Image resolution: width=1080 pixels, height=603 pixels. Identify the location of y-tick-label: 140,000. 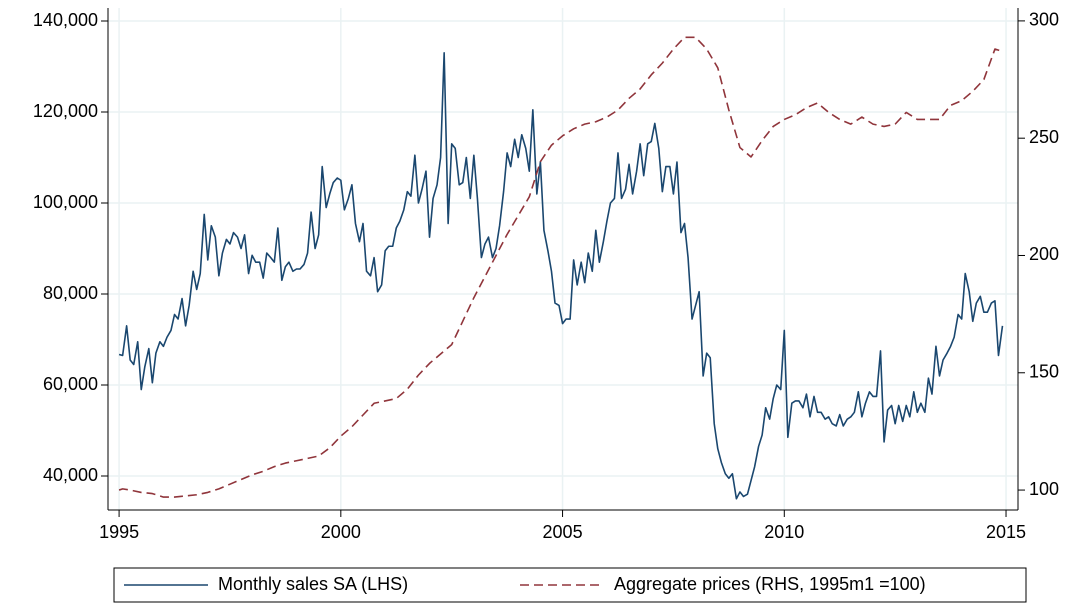
(65, 20).